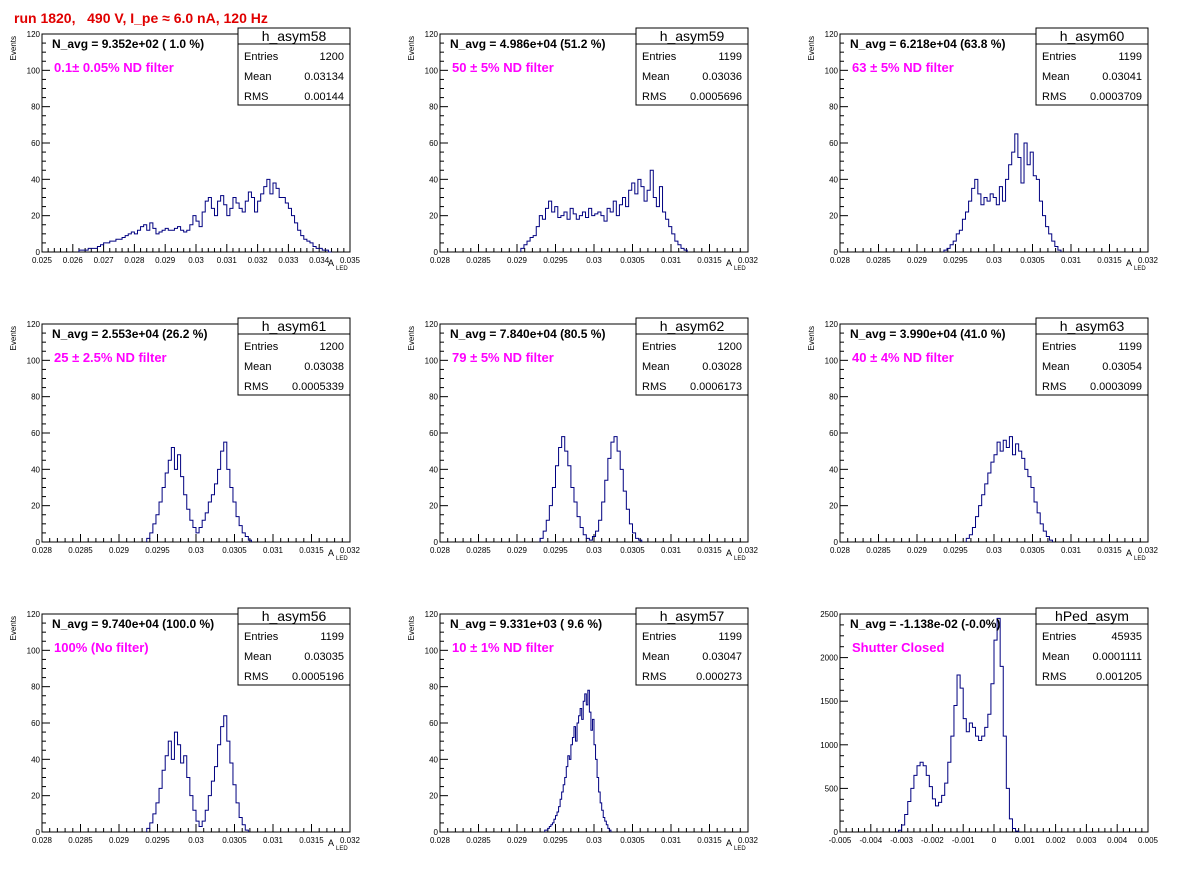 This screenshot has height=872, width=1196. Describe the element at coordinates (840, 840) in the screenshot. I see `x-tick-label: -0.005` at that location.